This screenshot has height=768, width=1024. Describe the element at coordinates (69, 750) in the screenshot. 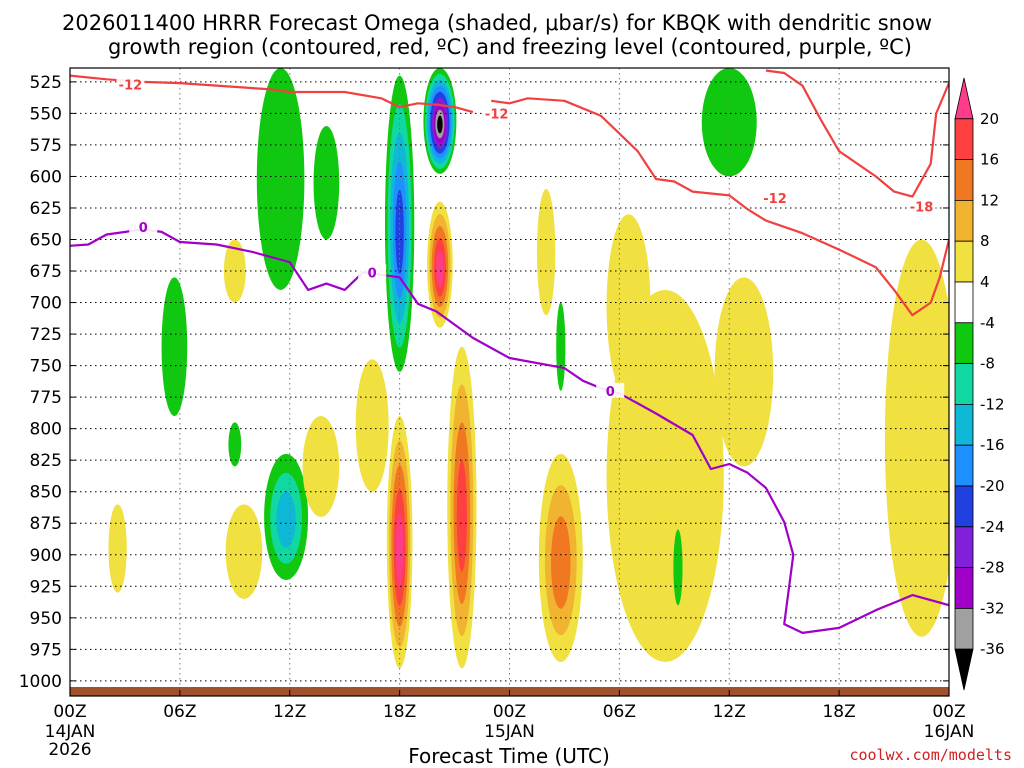

I see `x-tick-year: 2026` at that location.